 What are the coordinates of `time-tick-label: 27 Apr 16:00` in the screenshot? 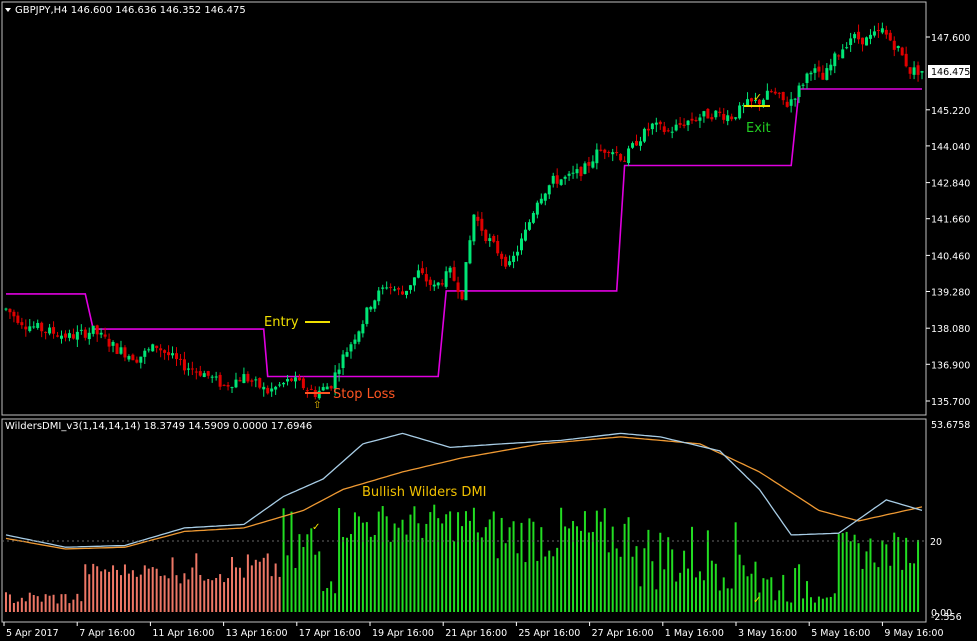 It's located at (623, 633).